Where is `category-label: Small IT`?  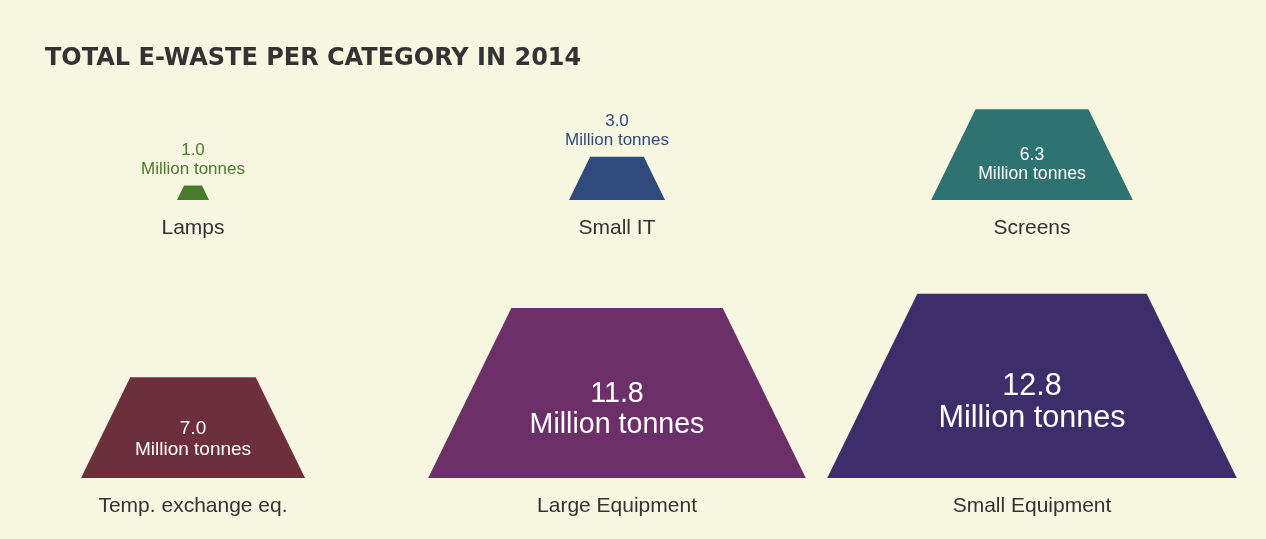 category-label: Small IT is located at coordinates (617, 226).